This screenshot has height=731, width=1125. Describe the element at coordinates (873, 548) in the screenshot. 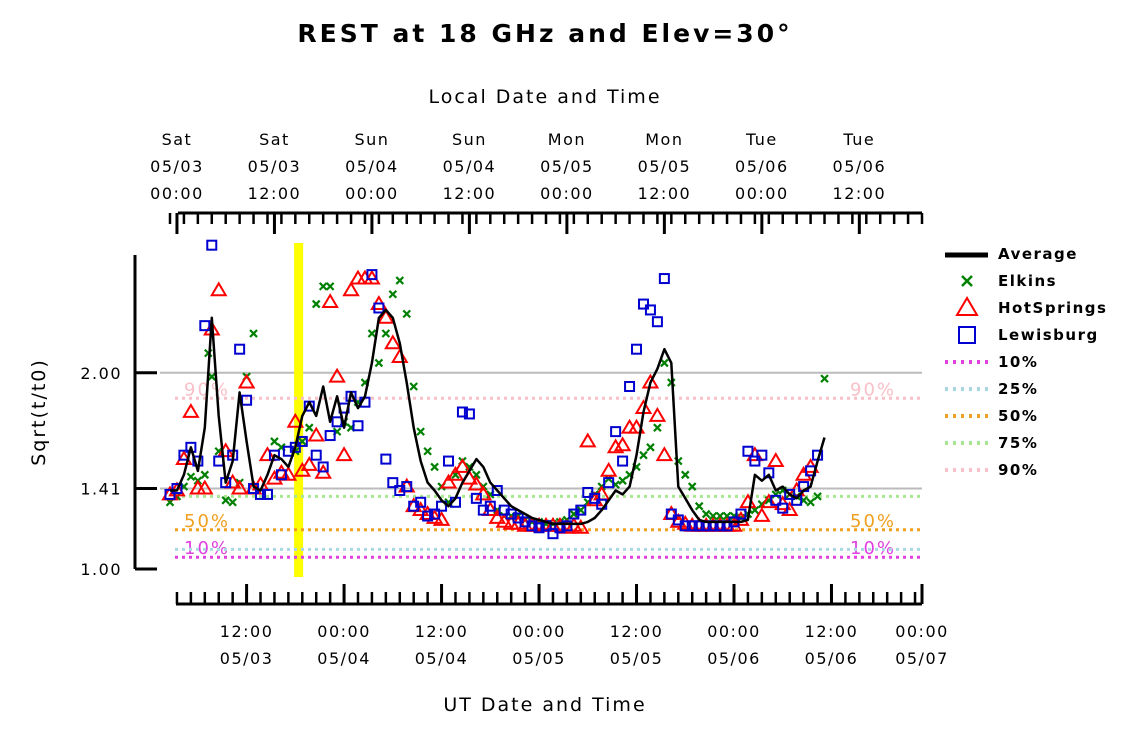

I see `percentile-label-right: 10%` at that location.